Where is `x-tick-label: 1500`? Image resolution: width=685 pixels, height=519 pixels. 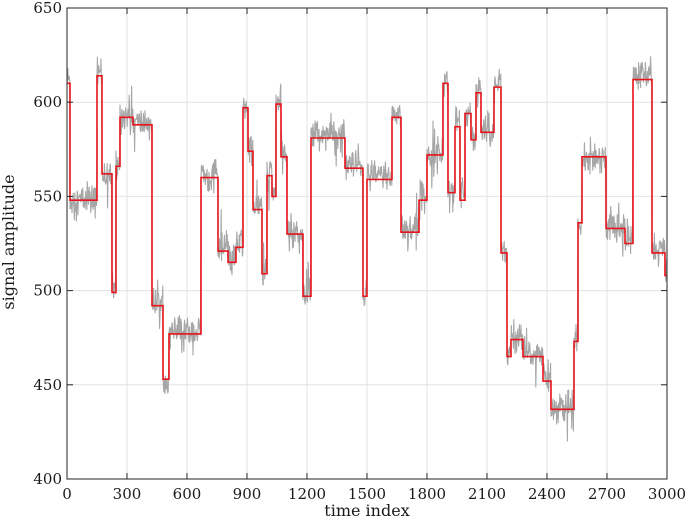
x-tick-label: 1500 is located at coordinates (367, 494).